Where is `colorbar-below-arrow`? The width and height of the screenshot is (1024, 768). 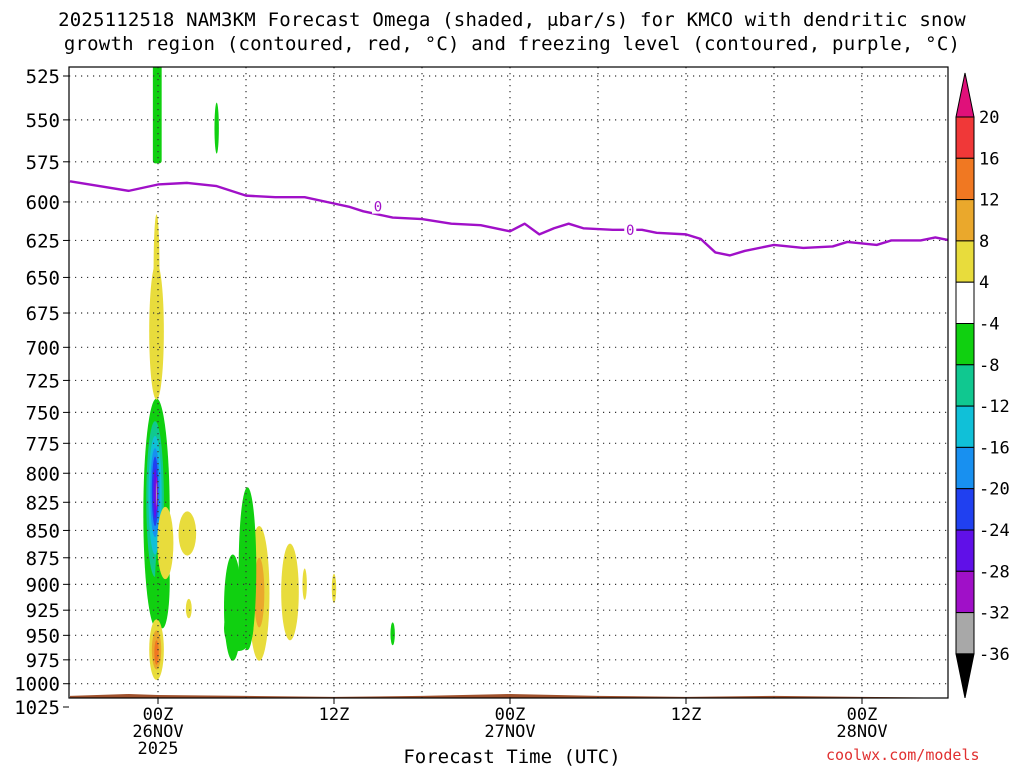
colorbar-below-arrow is located at coordinates (965, 676).